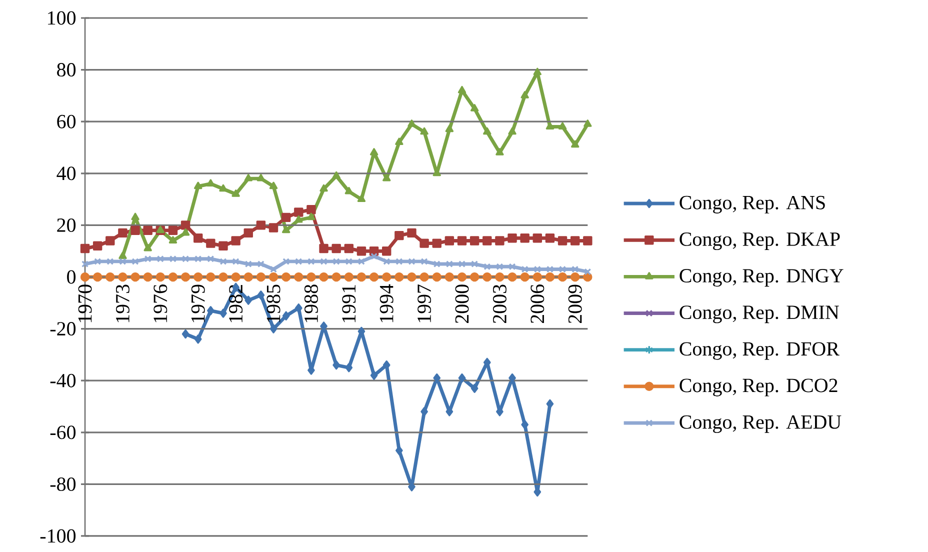 The height and width of the screenshot is (552, 928). What do you see at coordinates (387, 303) in the screenshot?
I see `x-tick-label: 1994` at bounding box center [387, 303].